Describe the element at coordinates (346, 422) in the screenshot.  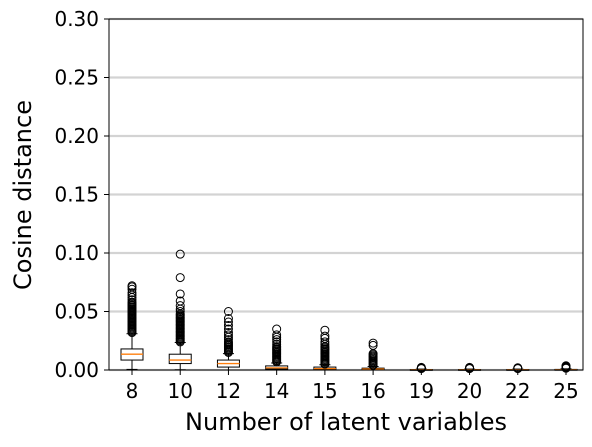
I see `x-axis-title: Number of latent variables` at that location.